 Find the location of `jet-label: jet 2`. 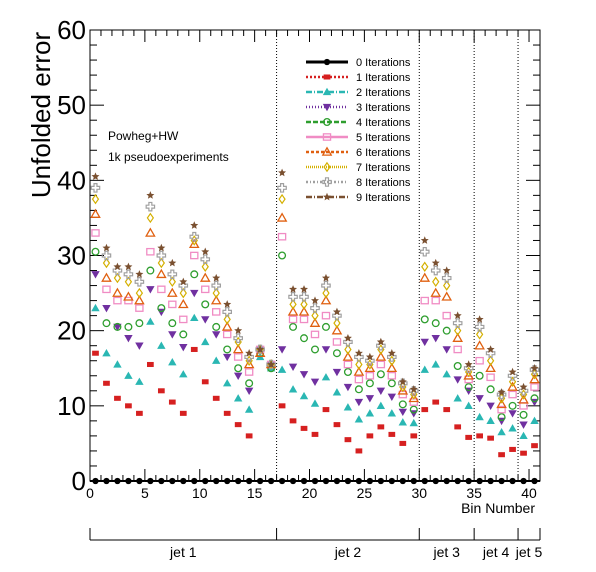

jet-label: jet 2 is located at coordinates (348, 552).